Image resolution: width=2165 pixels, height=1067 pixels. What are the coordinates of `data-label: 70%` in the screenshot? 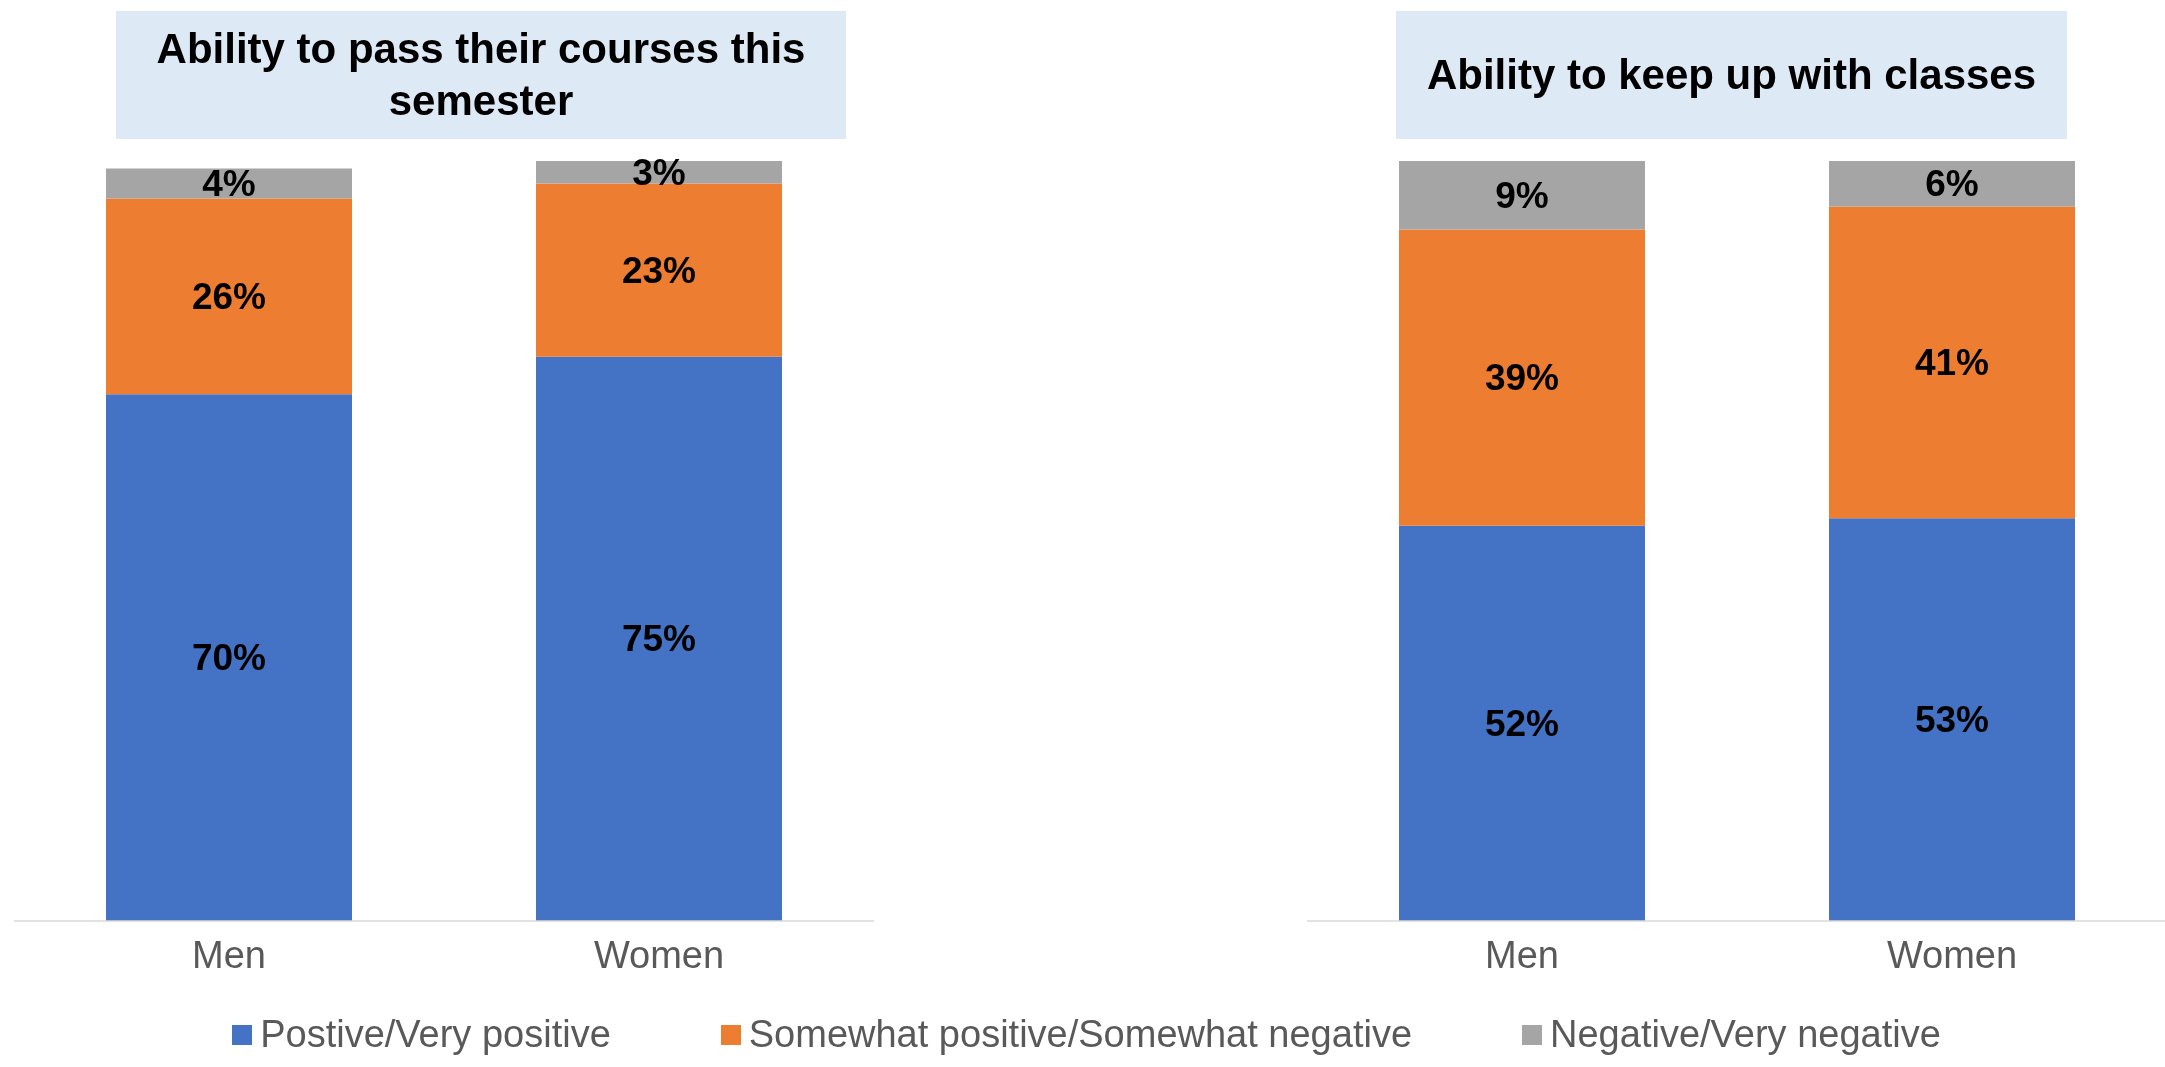 It's located at (229, 658).